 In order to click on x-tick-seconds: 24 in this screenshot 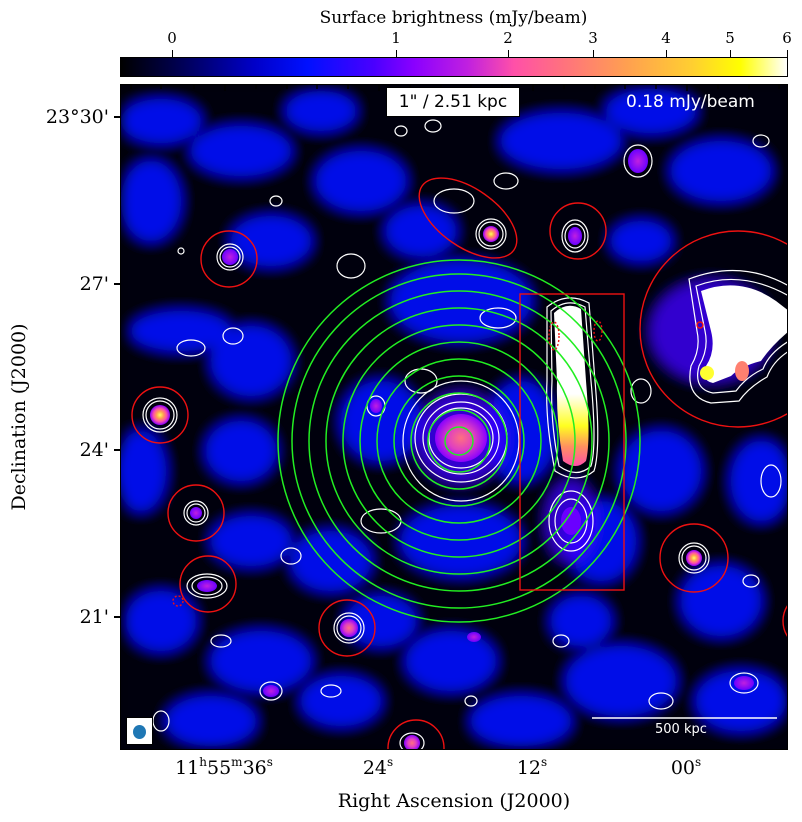, I will do `click(375, 768)`.